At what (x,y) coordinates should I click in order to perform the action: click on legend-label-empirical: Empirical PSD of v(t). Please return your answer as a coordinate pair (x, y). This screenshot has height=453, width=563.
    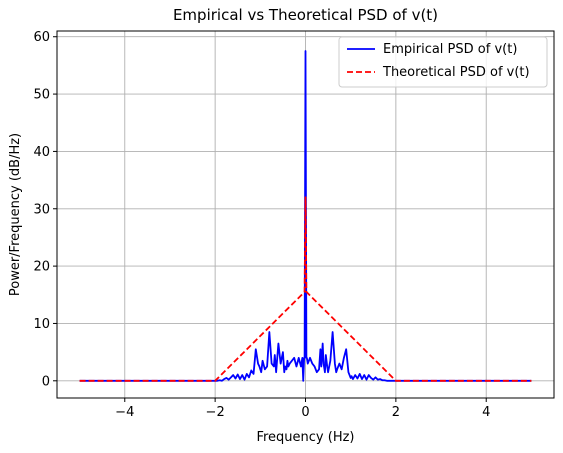
    Looking at the image, I should click on (450, 49).